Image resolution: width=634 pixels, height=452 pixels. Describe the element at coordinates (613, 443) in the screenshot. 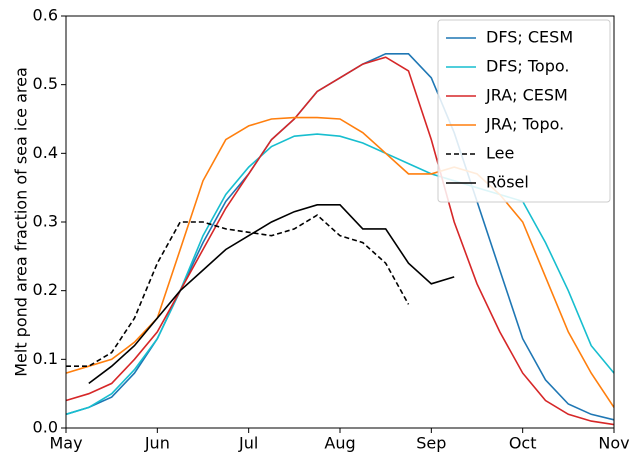

I see `x-tick-label: Nov` at that location.